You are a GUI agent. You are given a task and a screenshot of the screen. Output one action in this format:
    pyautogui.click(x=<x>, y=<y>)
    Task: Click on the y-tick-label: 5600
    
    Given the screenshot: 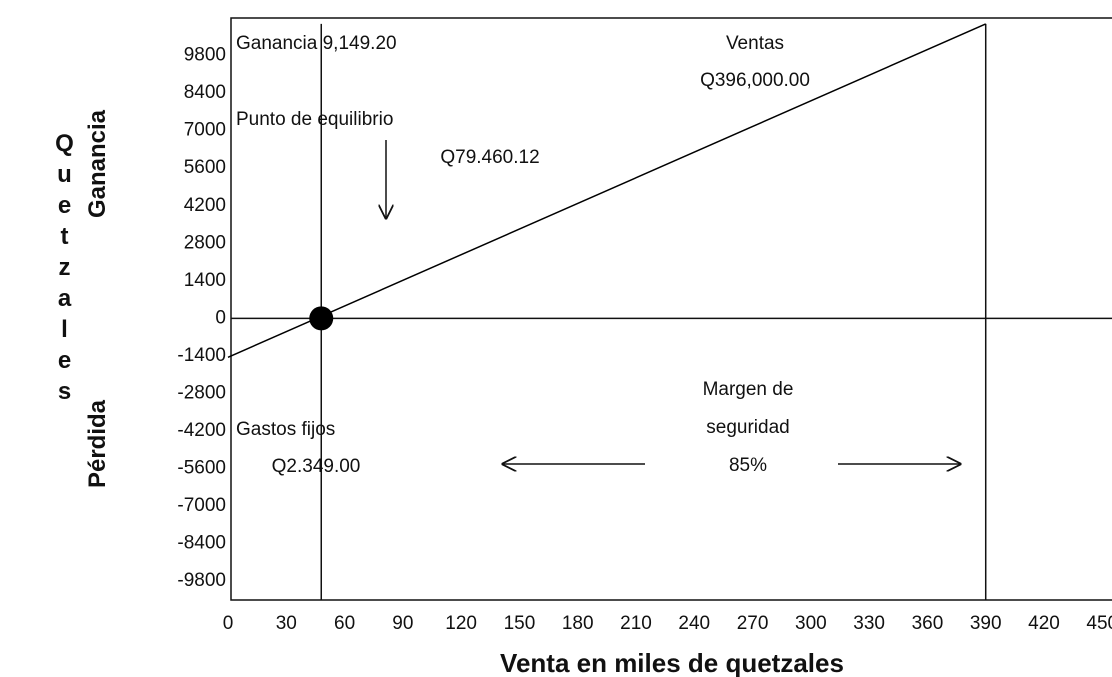 What is the action you would take?
    pyautogui.click(x=205, y=167)
    